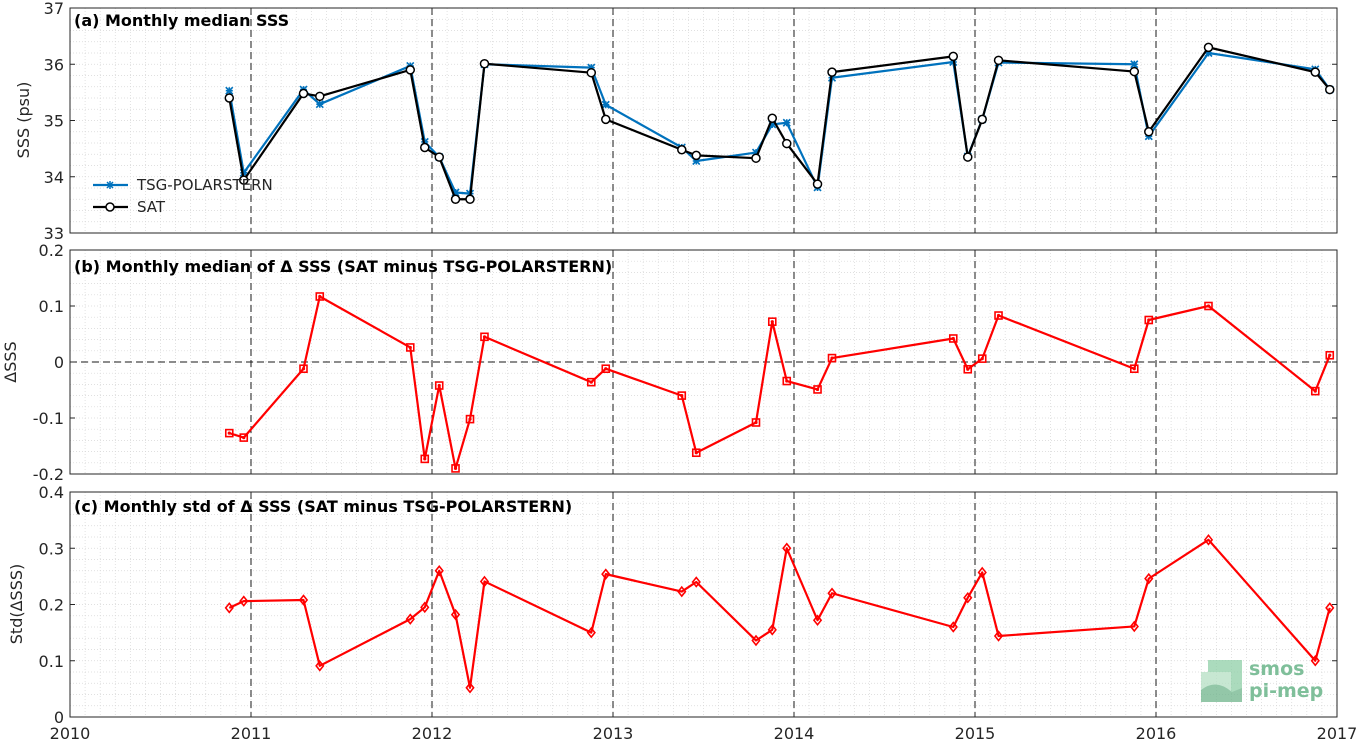  I want to click on y-tick-label: 37, so click(54, 9).